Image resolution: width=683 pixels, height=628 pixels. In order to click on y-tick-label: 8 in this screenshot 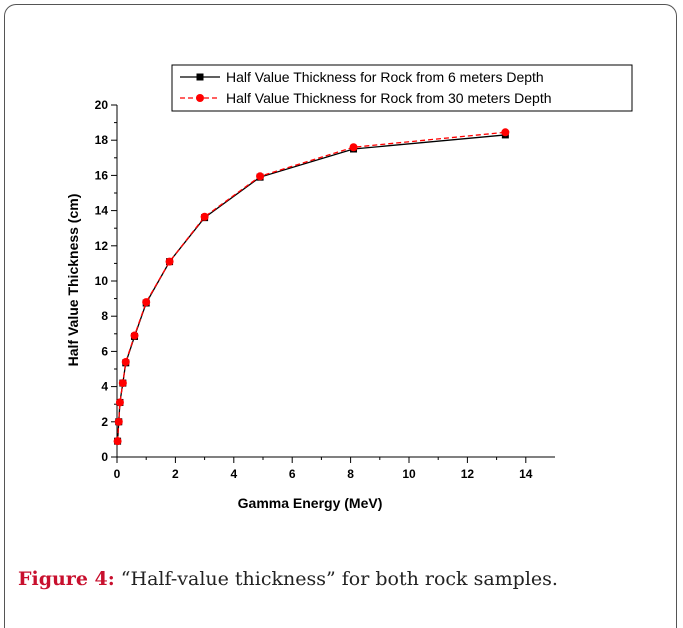, I will do `click(104, 316)`.